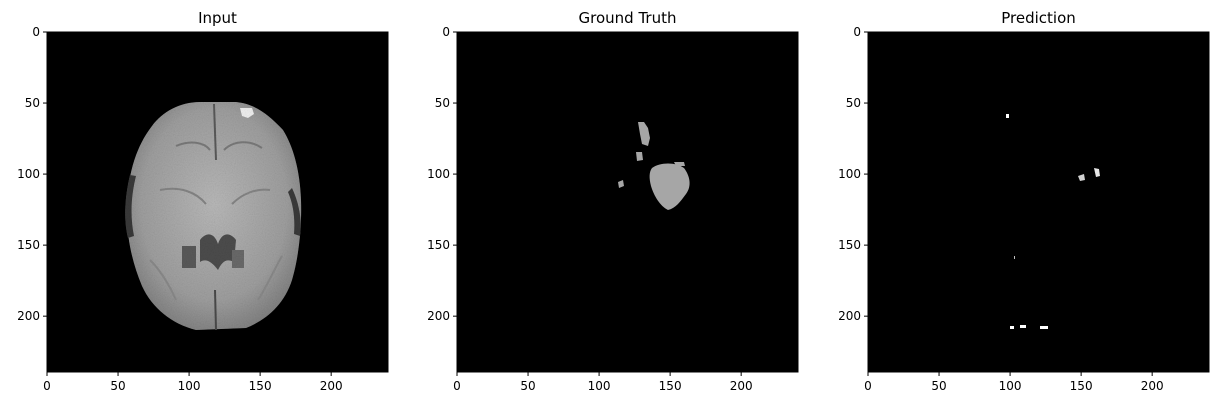 The height and width of the screenshot is (407, 1222). Describe the element at coordinates (213, 216) in the screenshot. I see `brain-mri-image` at that location.